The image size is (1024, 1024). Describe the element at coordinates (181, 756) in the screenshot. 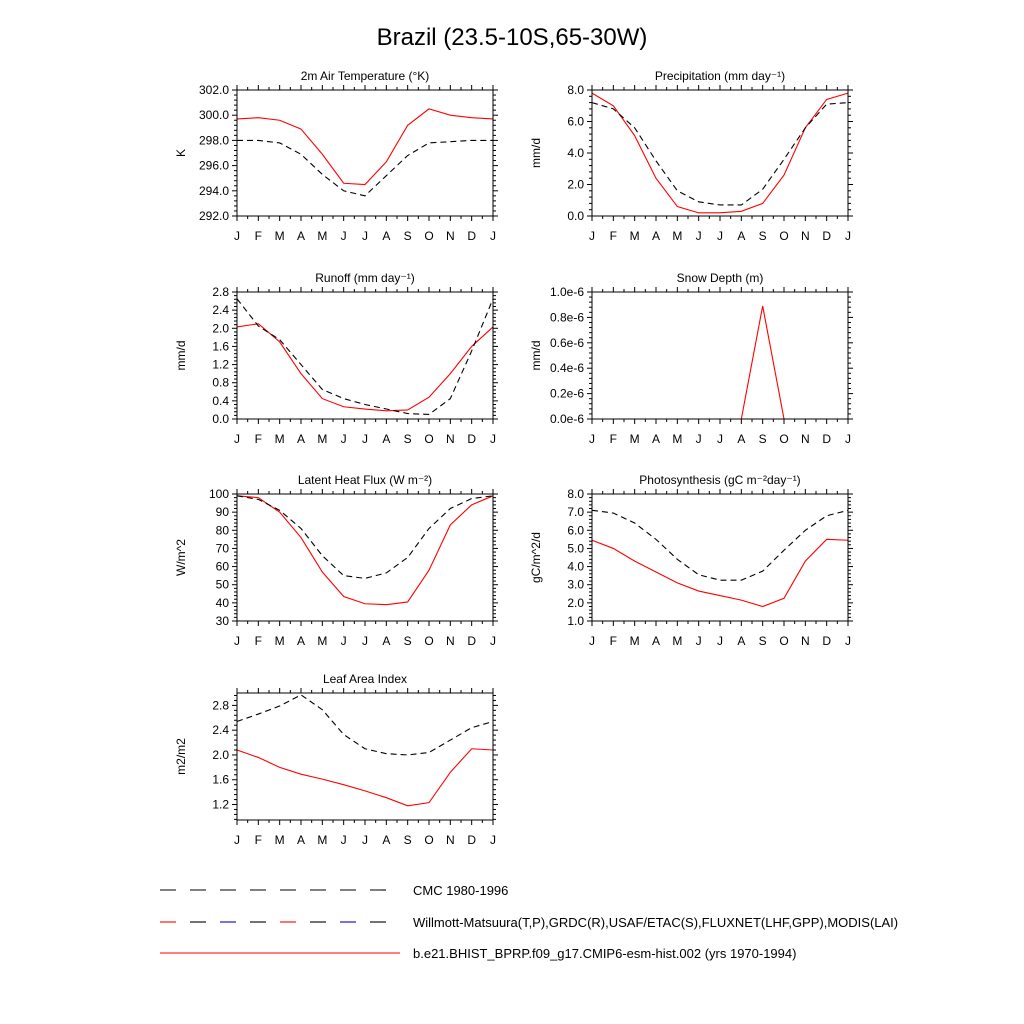

I see `y-axis-label: m2/m2` at that location.